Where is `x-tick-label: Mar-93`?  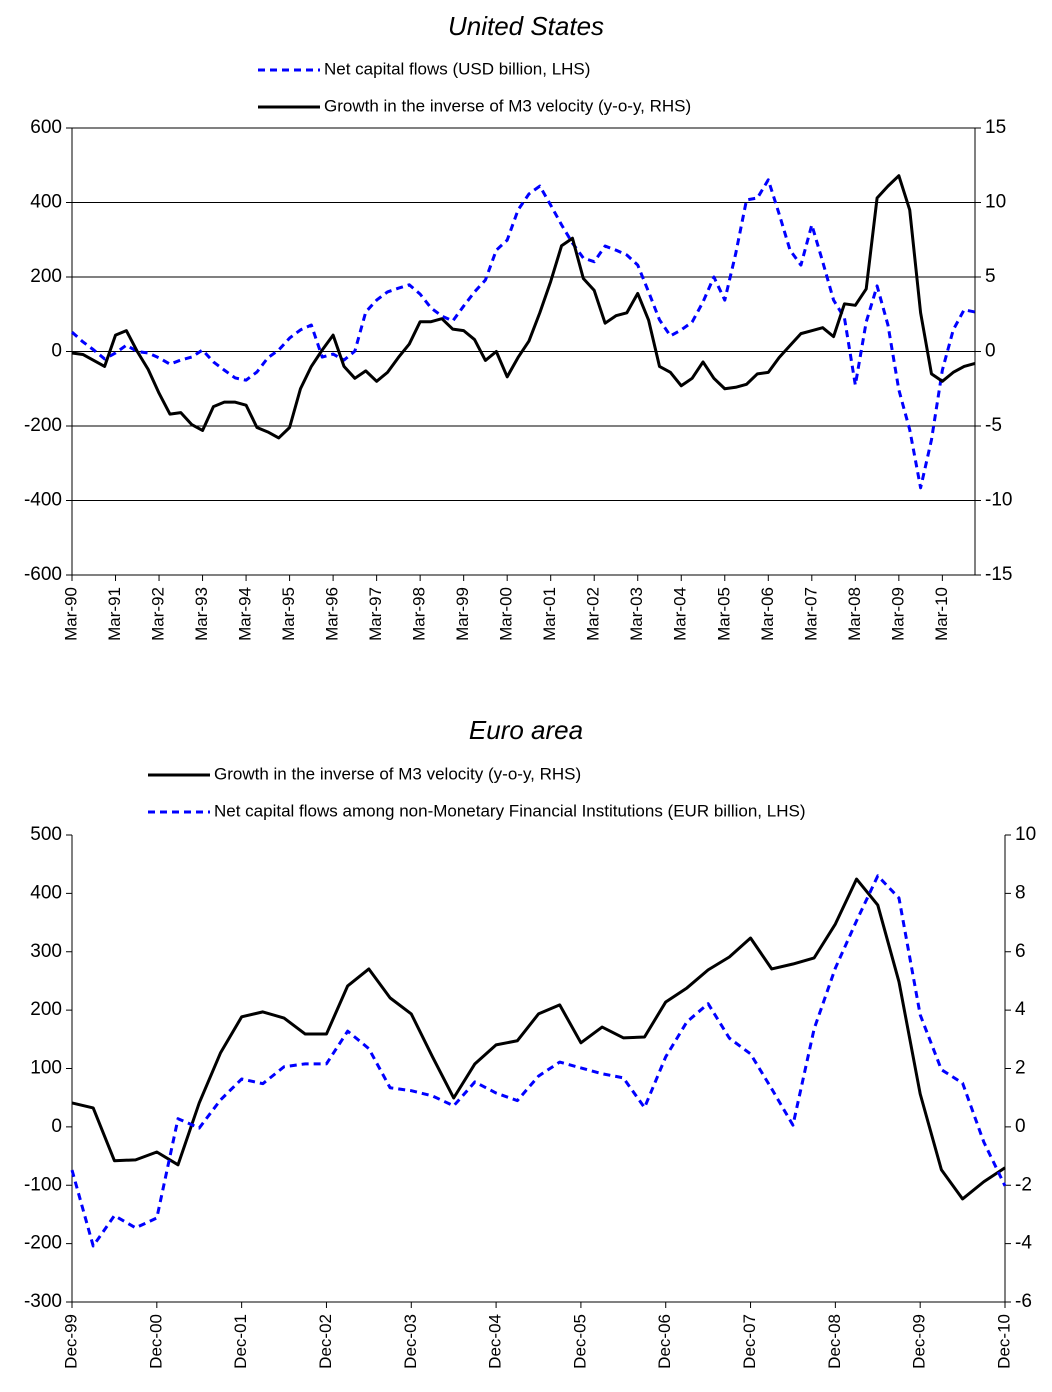
x-tick-label: Mar-93 is located at coordinates (201, 614).